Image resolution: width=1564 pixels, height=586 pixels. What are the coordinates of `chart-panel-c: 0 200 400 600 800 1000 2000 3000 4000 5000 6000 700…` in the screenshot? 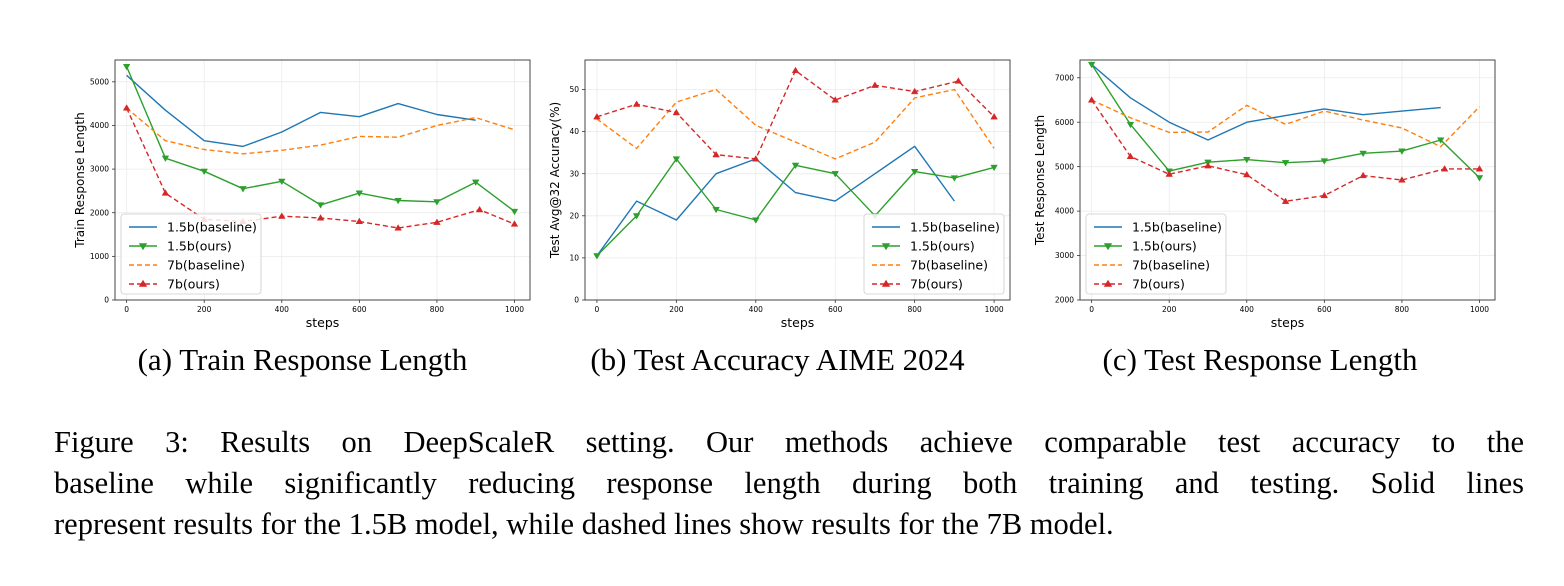 It's located at (1265, 190).